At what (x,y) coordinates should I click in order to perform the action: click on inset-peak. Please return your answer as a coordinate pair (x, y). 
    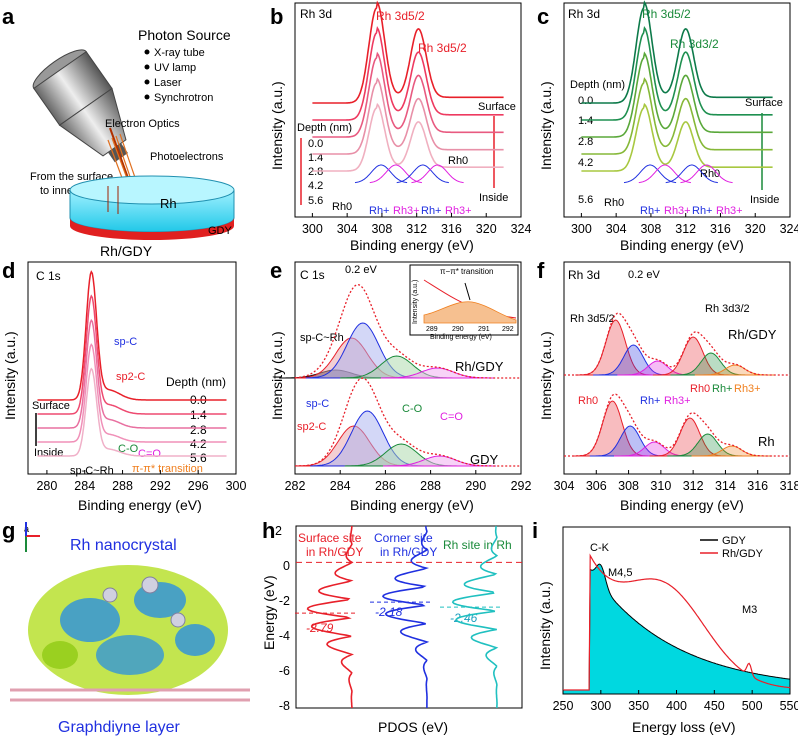
    Looking at the image, I should click on (470, 312).